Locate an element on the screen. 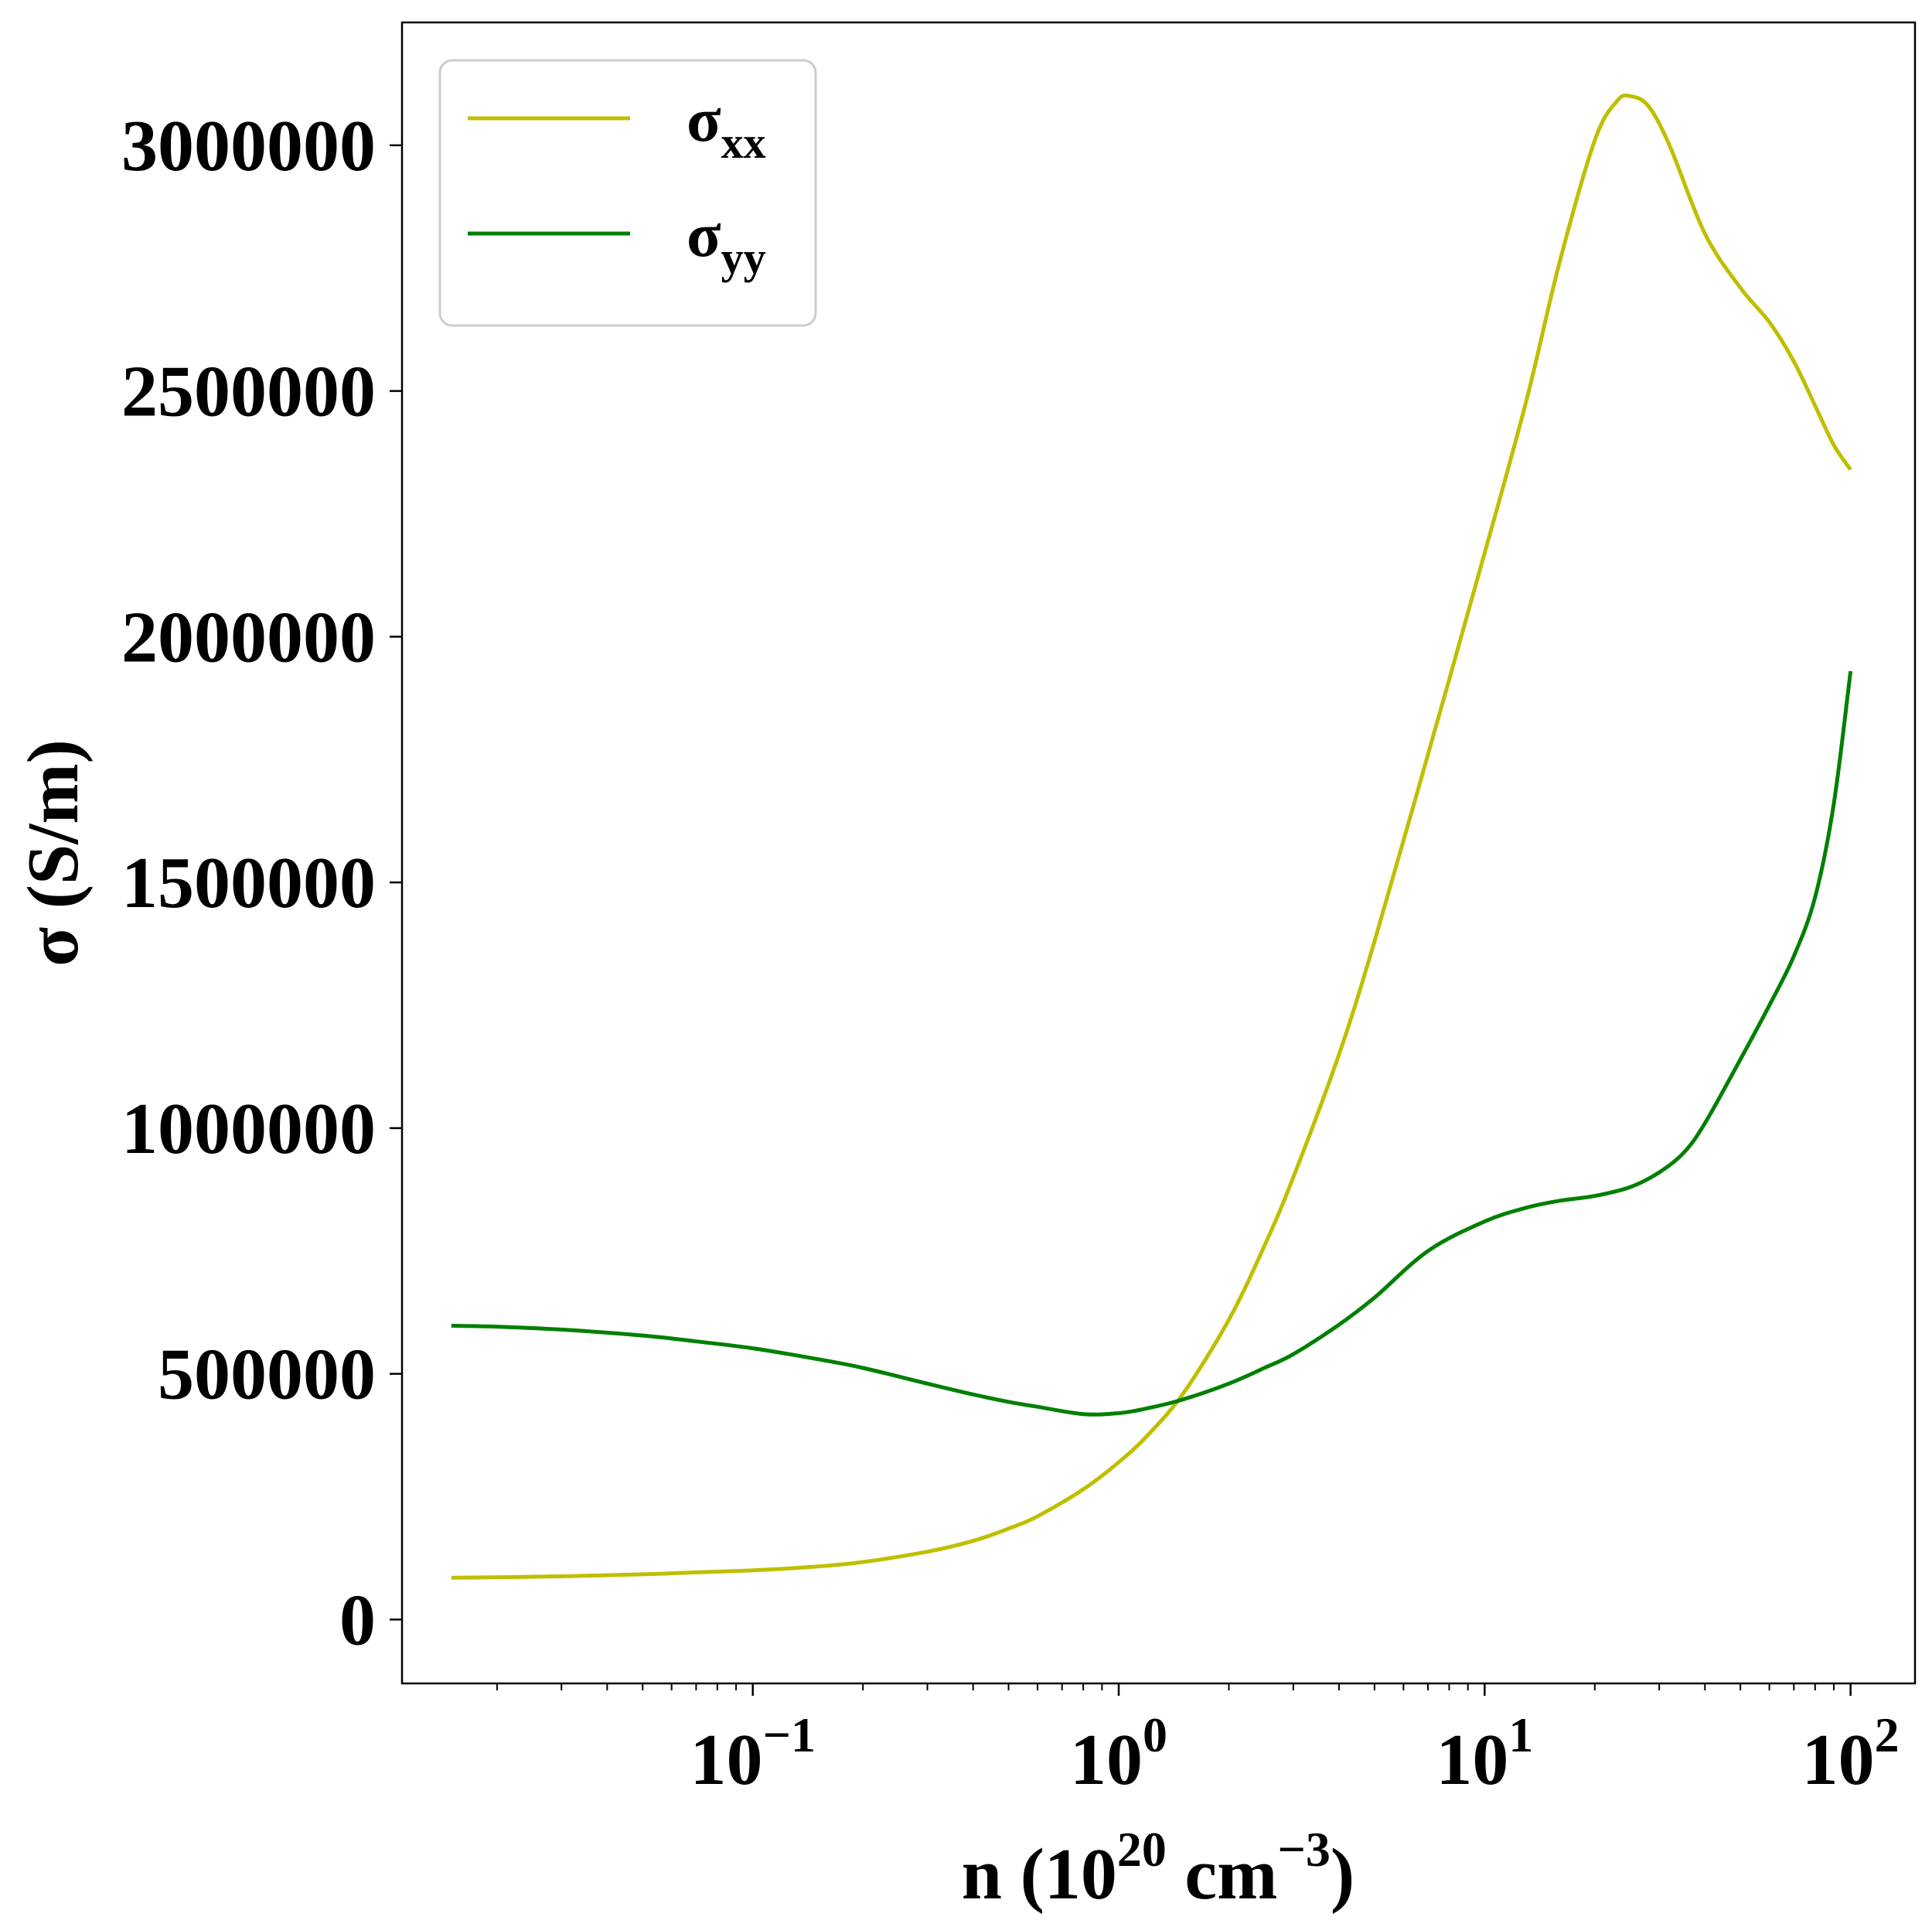 This screenshot has height=1927, width=1932. y-axis-title: σ (S/m) is located at coordinates (53, 853).